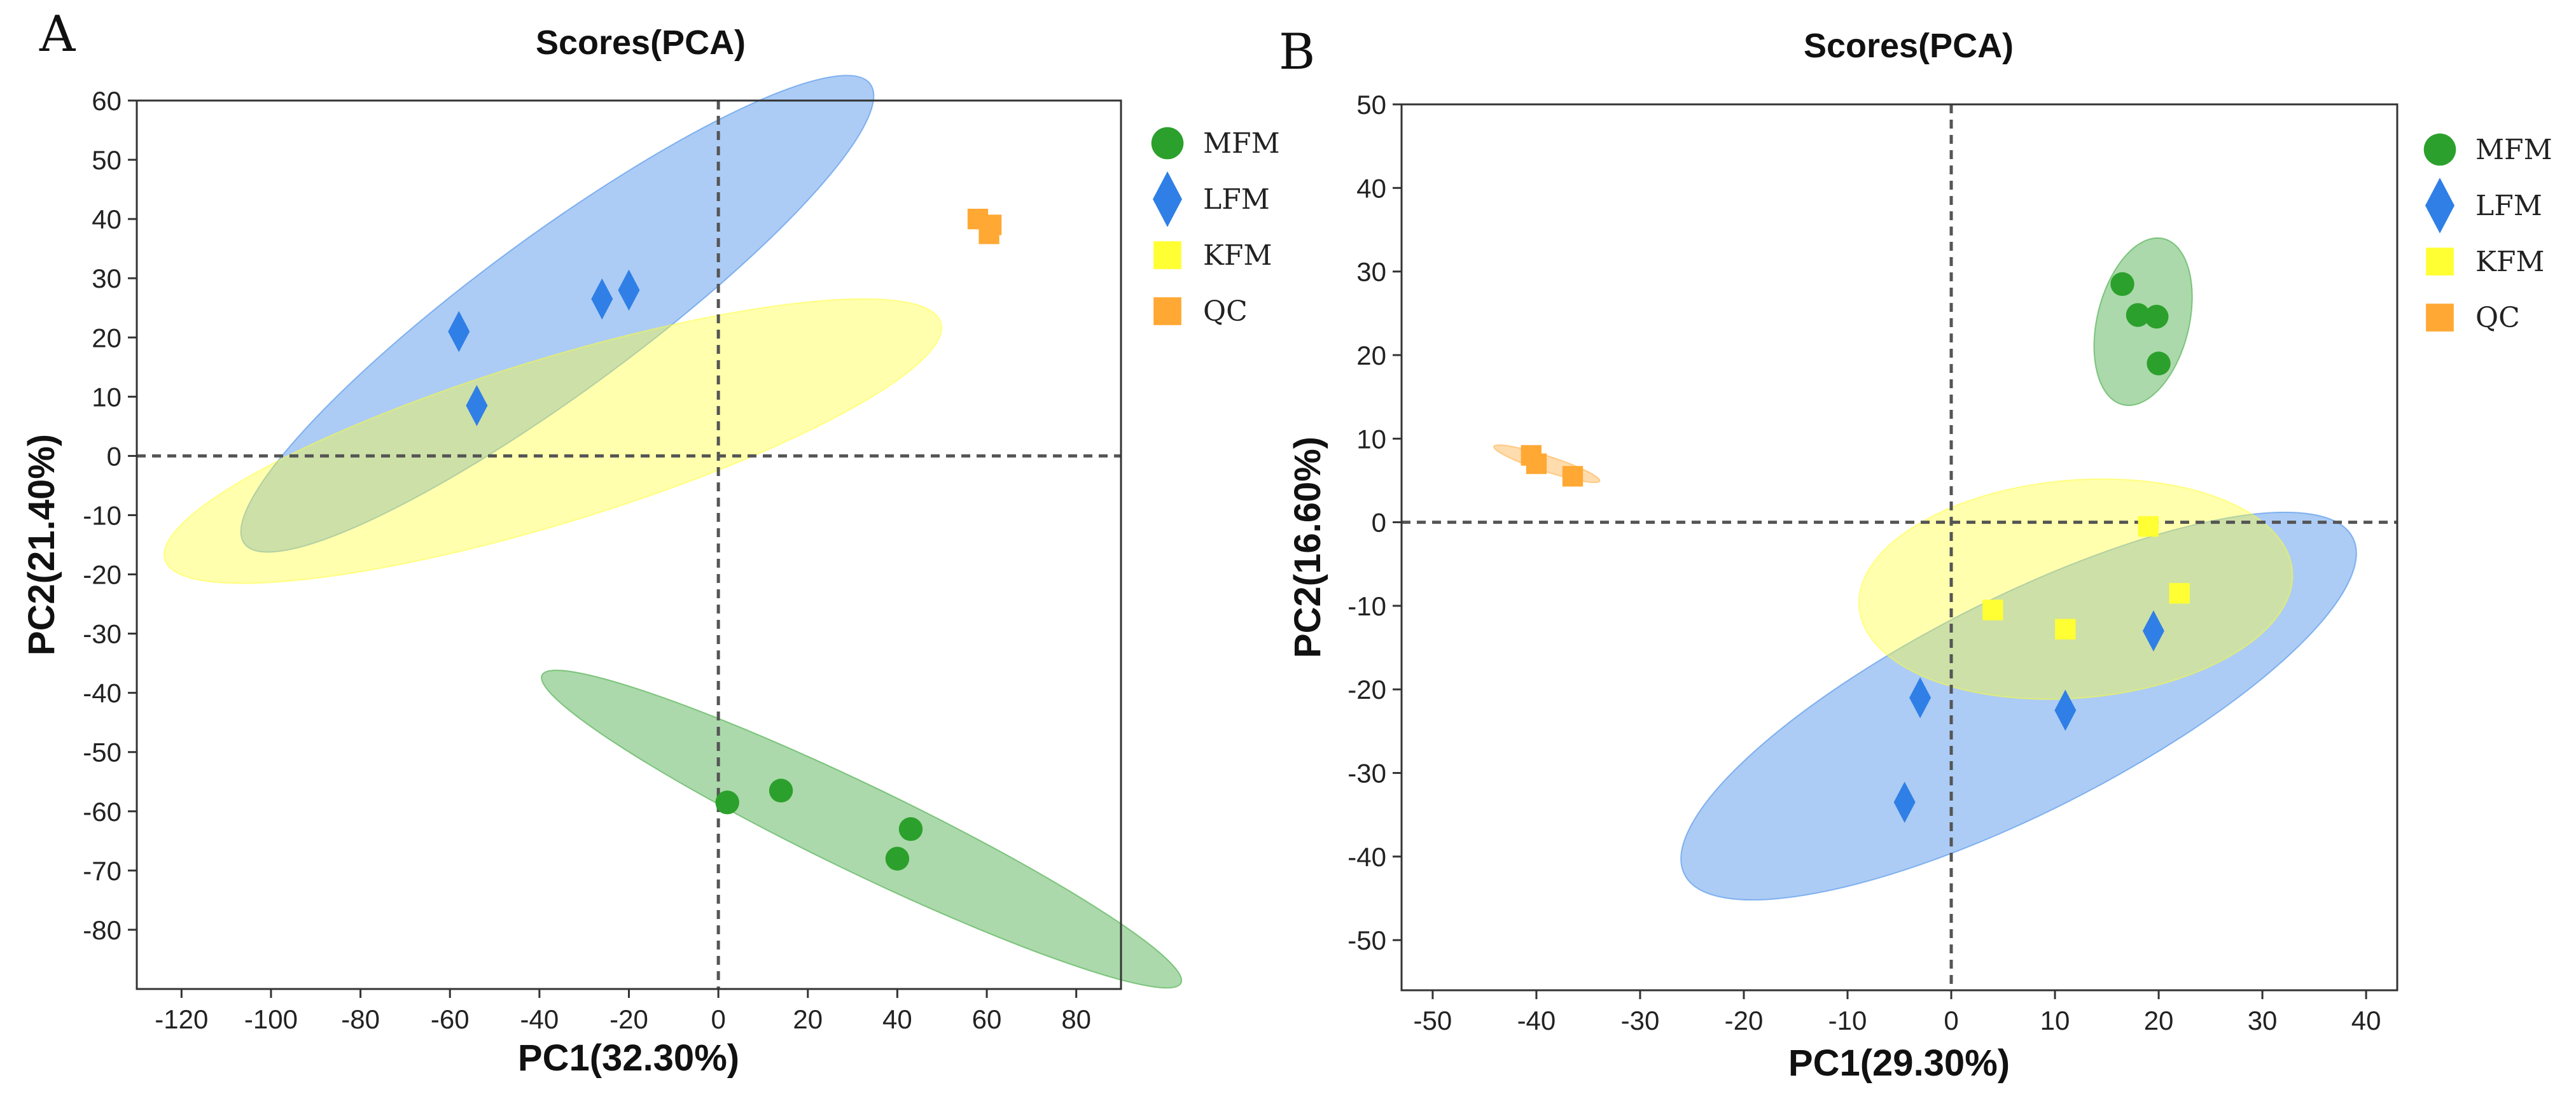 The image size is (2576, 1101). Describe the element at coordinates (1241, 144) in the screenshot. I see `chart-a-legend-label-mfm: MFM` at that location.